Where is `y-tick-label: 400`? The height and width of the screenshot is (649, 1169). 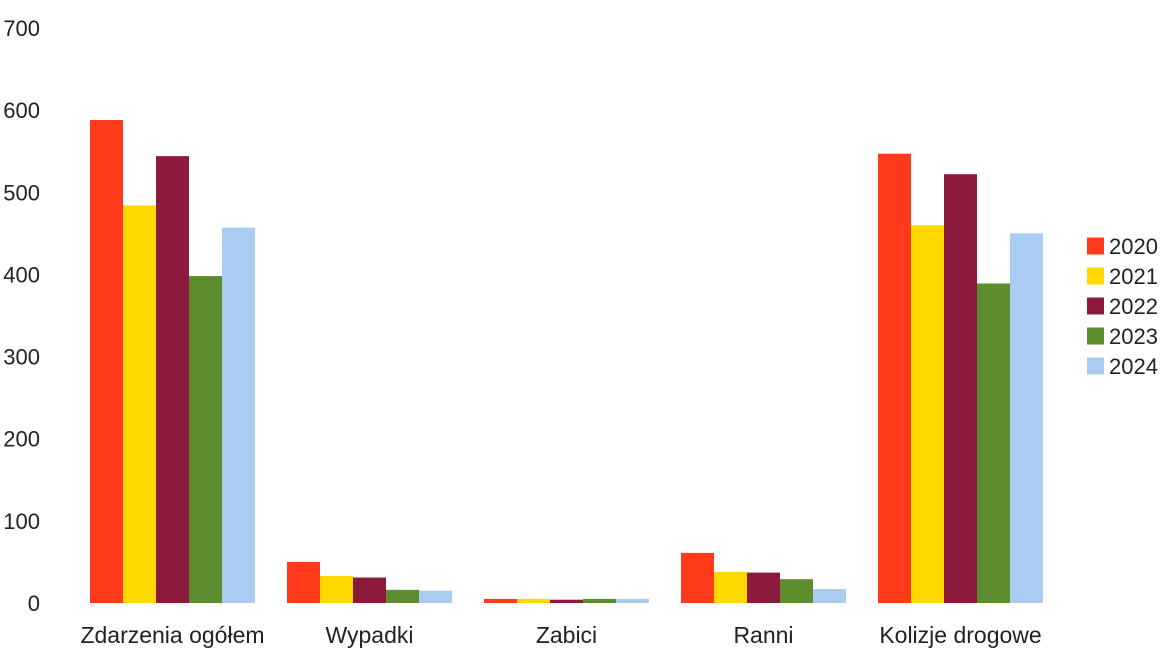 y-tick-label: 400 is located at coordinates (21, 274).